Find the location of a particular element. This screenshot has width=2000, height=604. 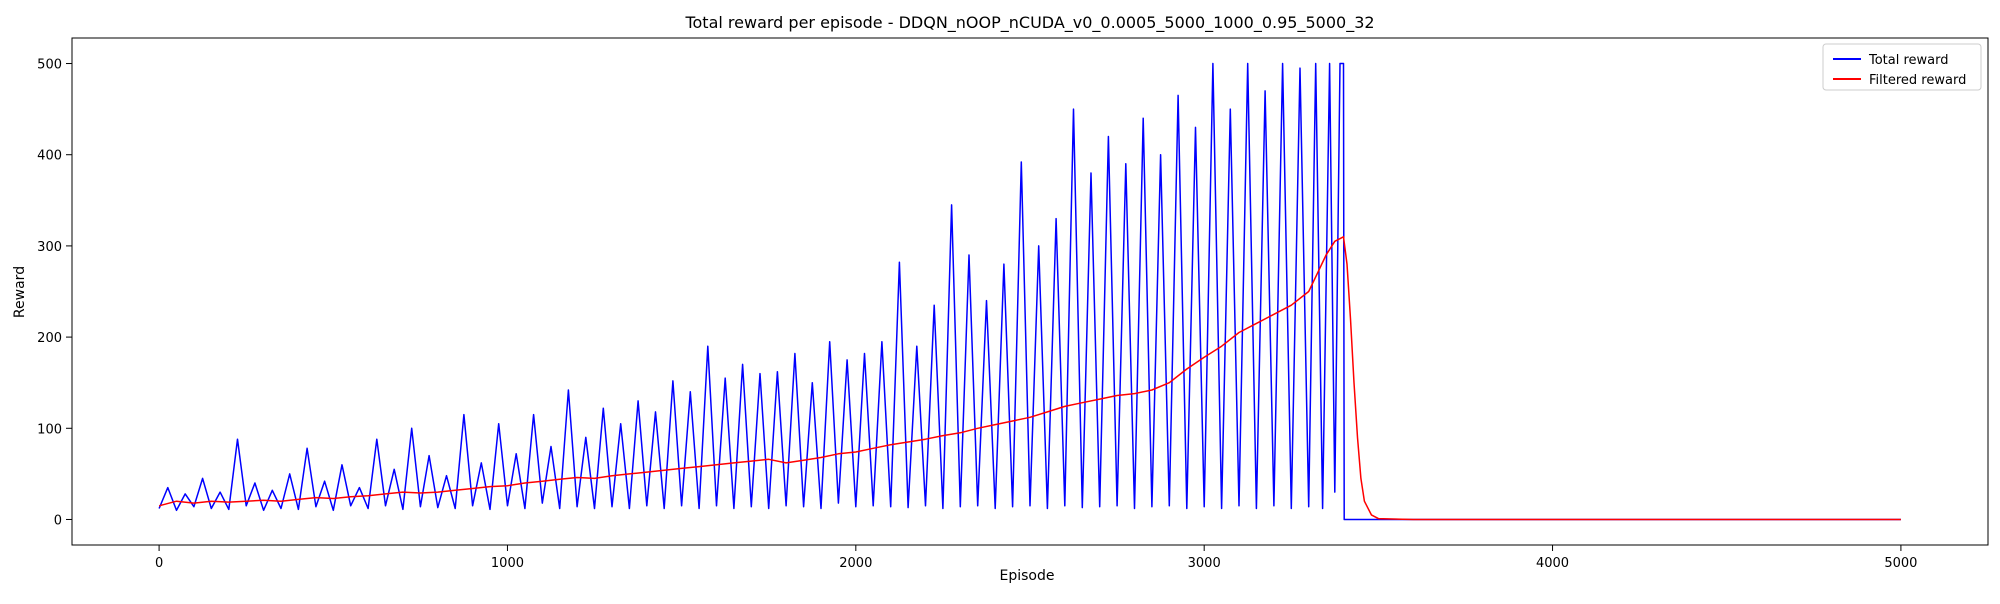

x-axis-label: Episode is located at coordinates (1027, 576).